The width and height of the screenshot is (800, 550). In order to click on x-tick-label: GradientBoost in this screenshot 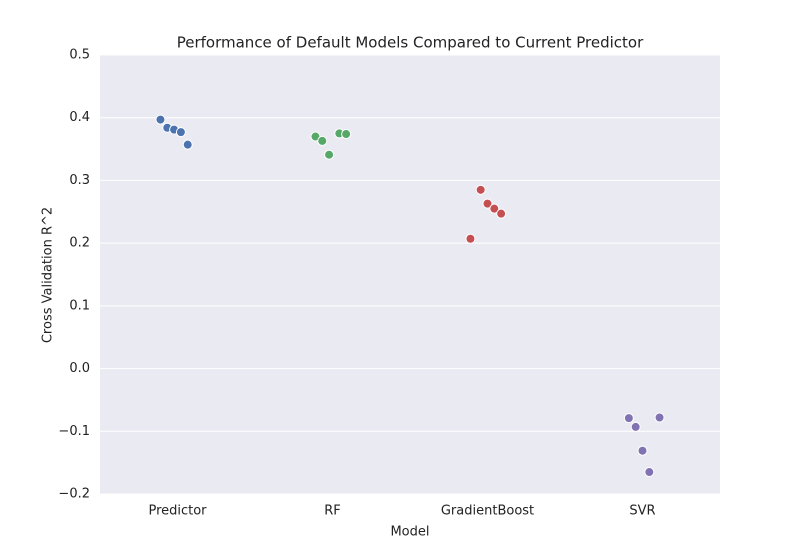, I will do `click(487, 511)`.